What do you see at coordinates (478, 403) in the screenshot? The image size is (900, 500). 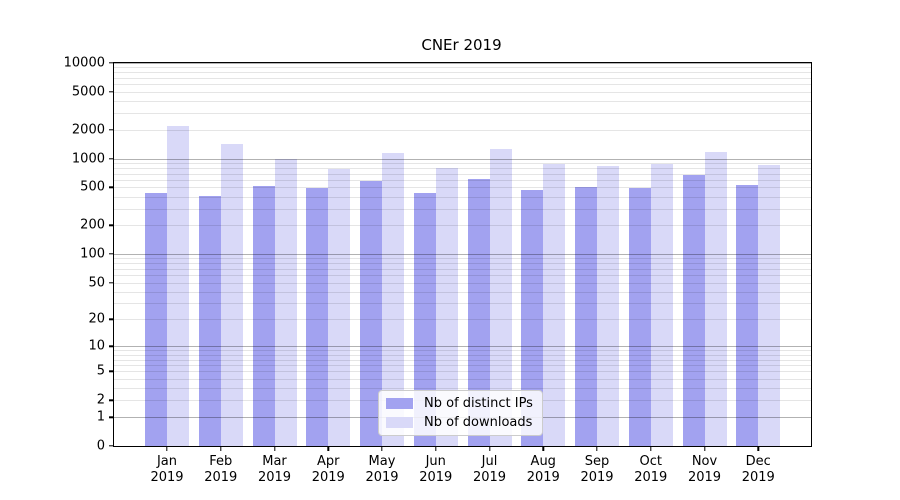 I see `legend-label: Nb of distinct IPs` at bounding box center [478, 403].